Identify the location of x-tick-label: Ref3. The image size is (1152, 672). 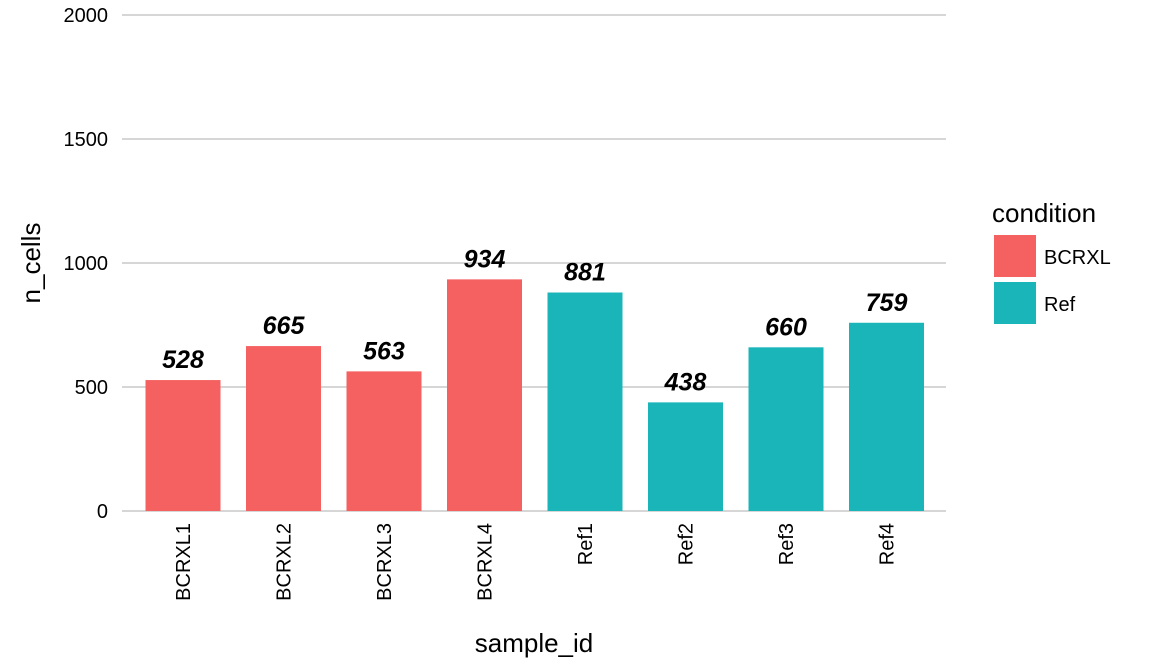
(787, 544).